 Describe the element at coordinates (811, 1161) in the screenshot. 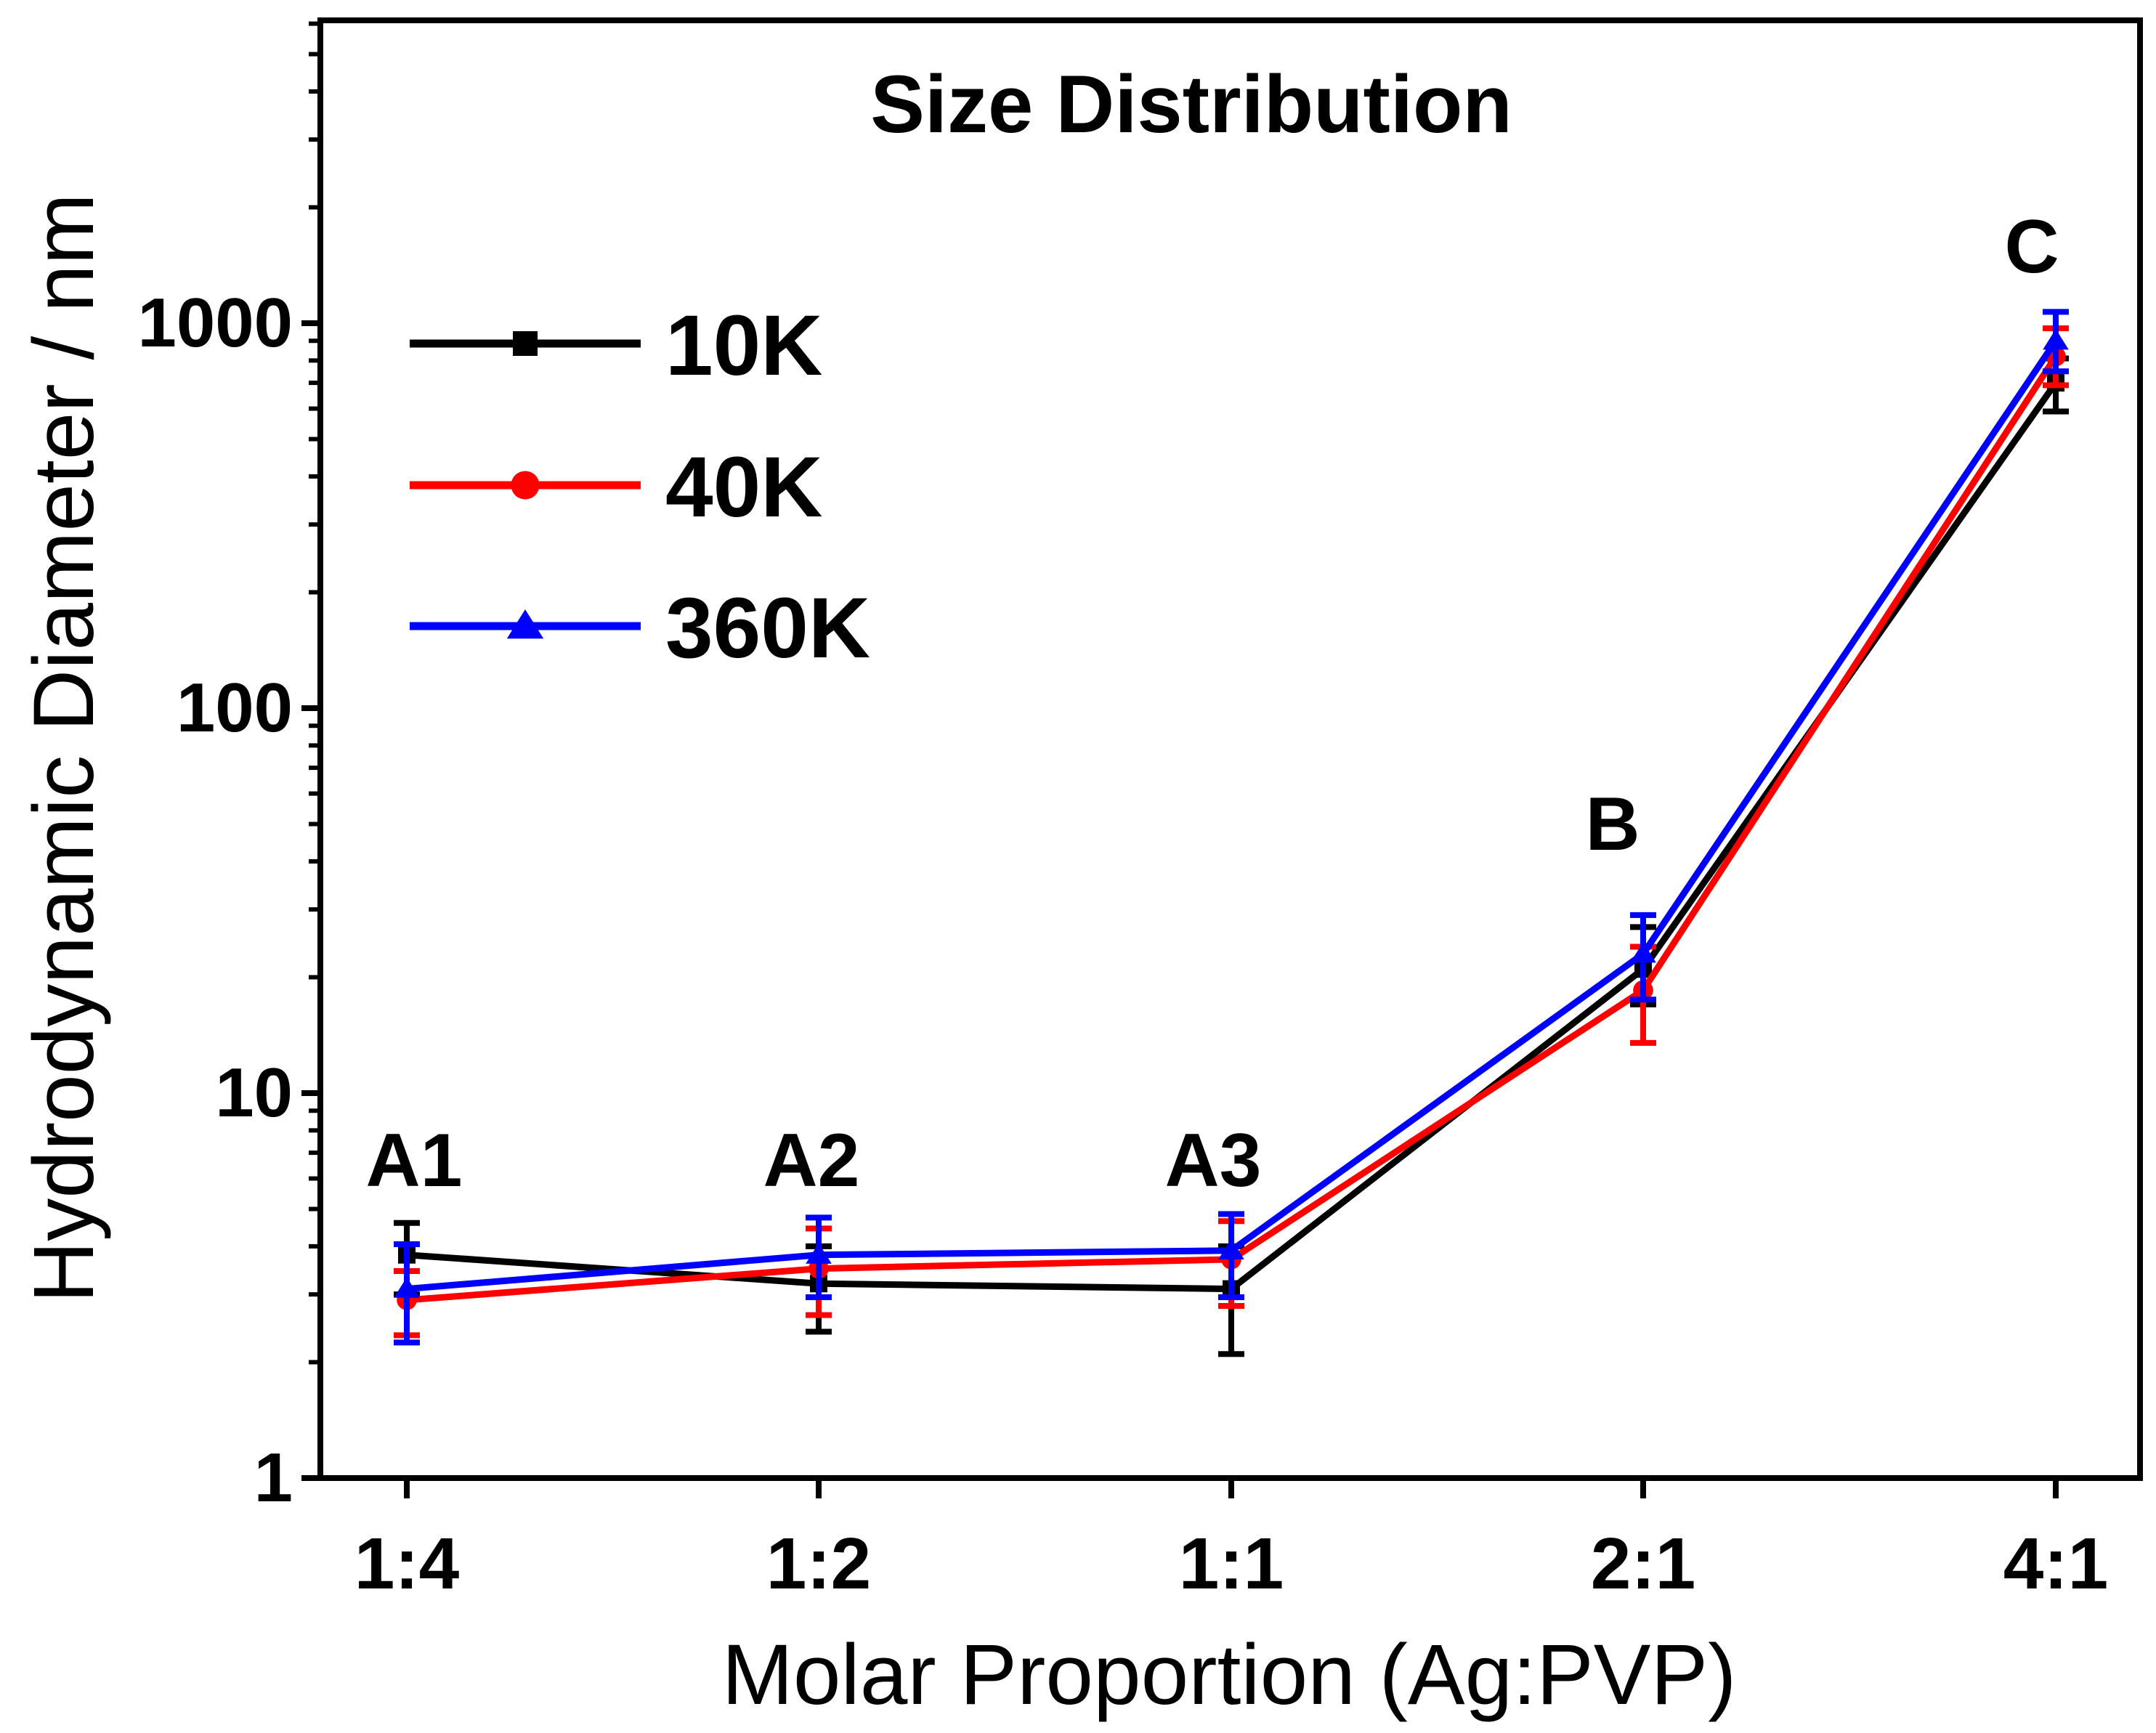

I see `point-label: A2` at that location.